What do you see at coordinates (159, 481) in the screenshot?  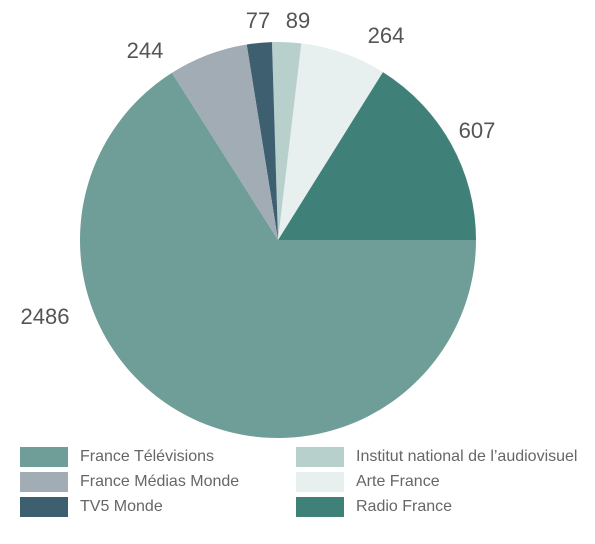 I see `legend-label: France Médias Monde` at bounding box center [159, 481].